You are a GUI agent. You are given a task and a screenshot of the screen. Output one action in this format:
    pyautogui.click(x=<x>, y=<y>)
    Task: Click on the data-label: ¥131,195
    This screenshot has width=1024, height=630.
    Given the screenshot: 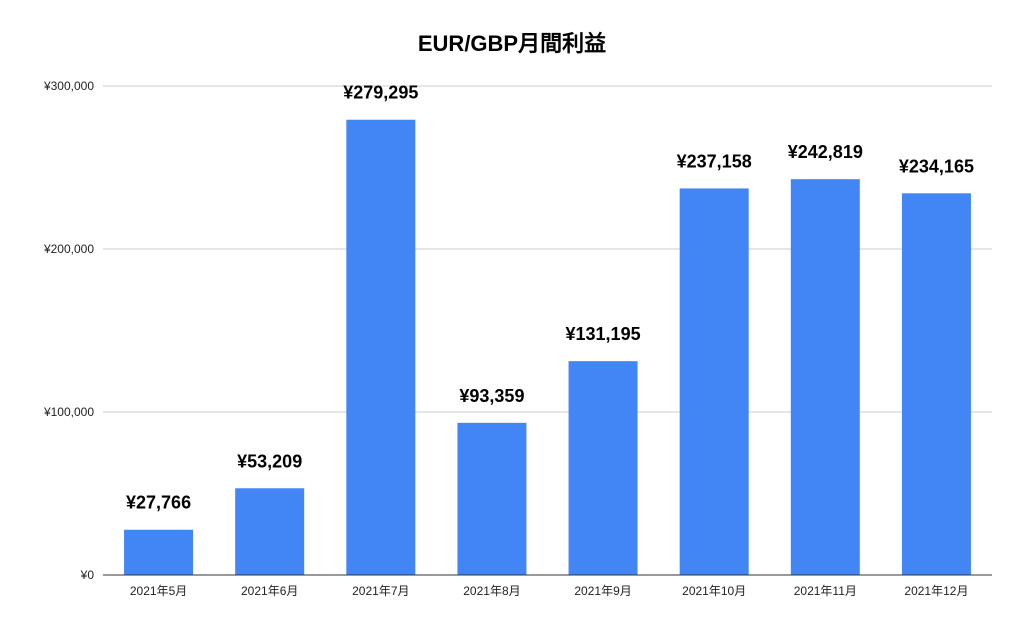 What is the action you would take?
    pyautogui.click(x=603, y=334)
    